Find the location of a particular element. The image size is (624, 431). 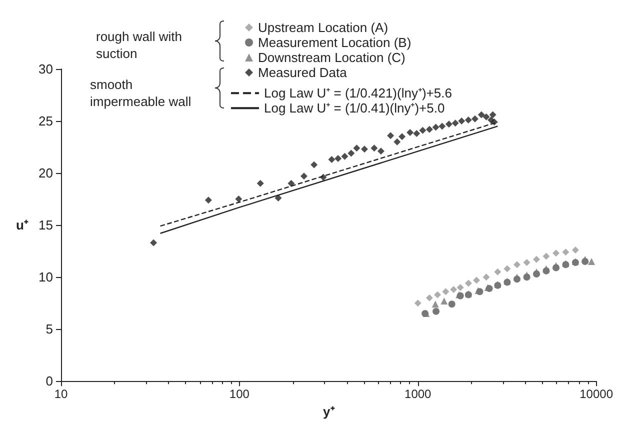

y-tick-label: 5 is located at coordinates (49, 329).